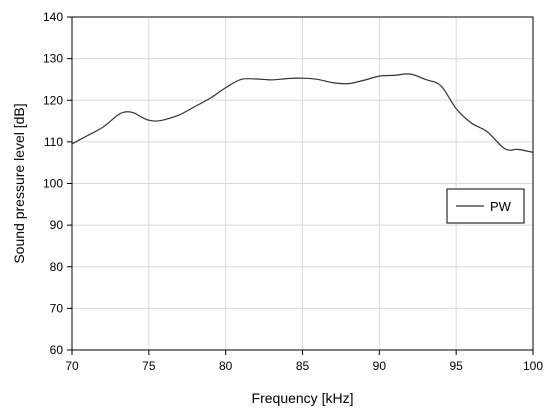  Describe the element at coordinates (53, 142) in the screenshot. I see `y-tick-label: 110` at that location.